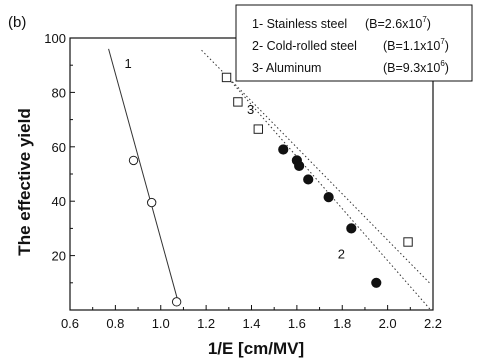 The height and width of the screenshot is (363, 493). I want to click on x-axis-ticks: 0.6 0.8 1.0 1.2 1.4 1.6 1.8 2.0 2.2, so click(251, 318).